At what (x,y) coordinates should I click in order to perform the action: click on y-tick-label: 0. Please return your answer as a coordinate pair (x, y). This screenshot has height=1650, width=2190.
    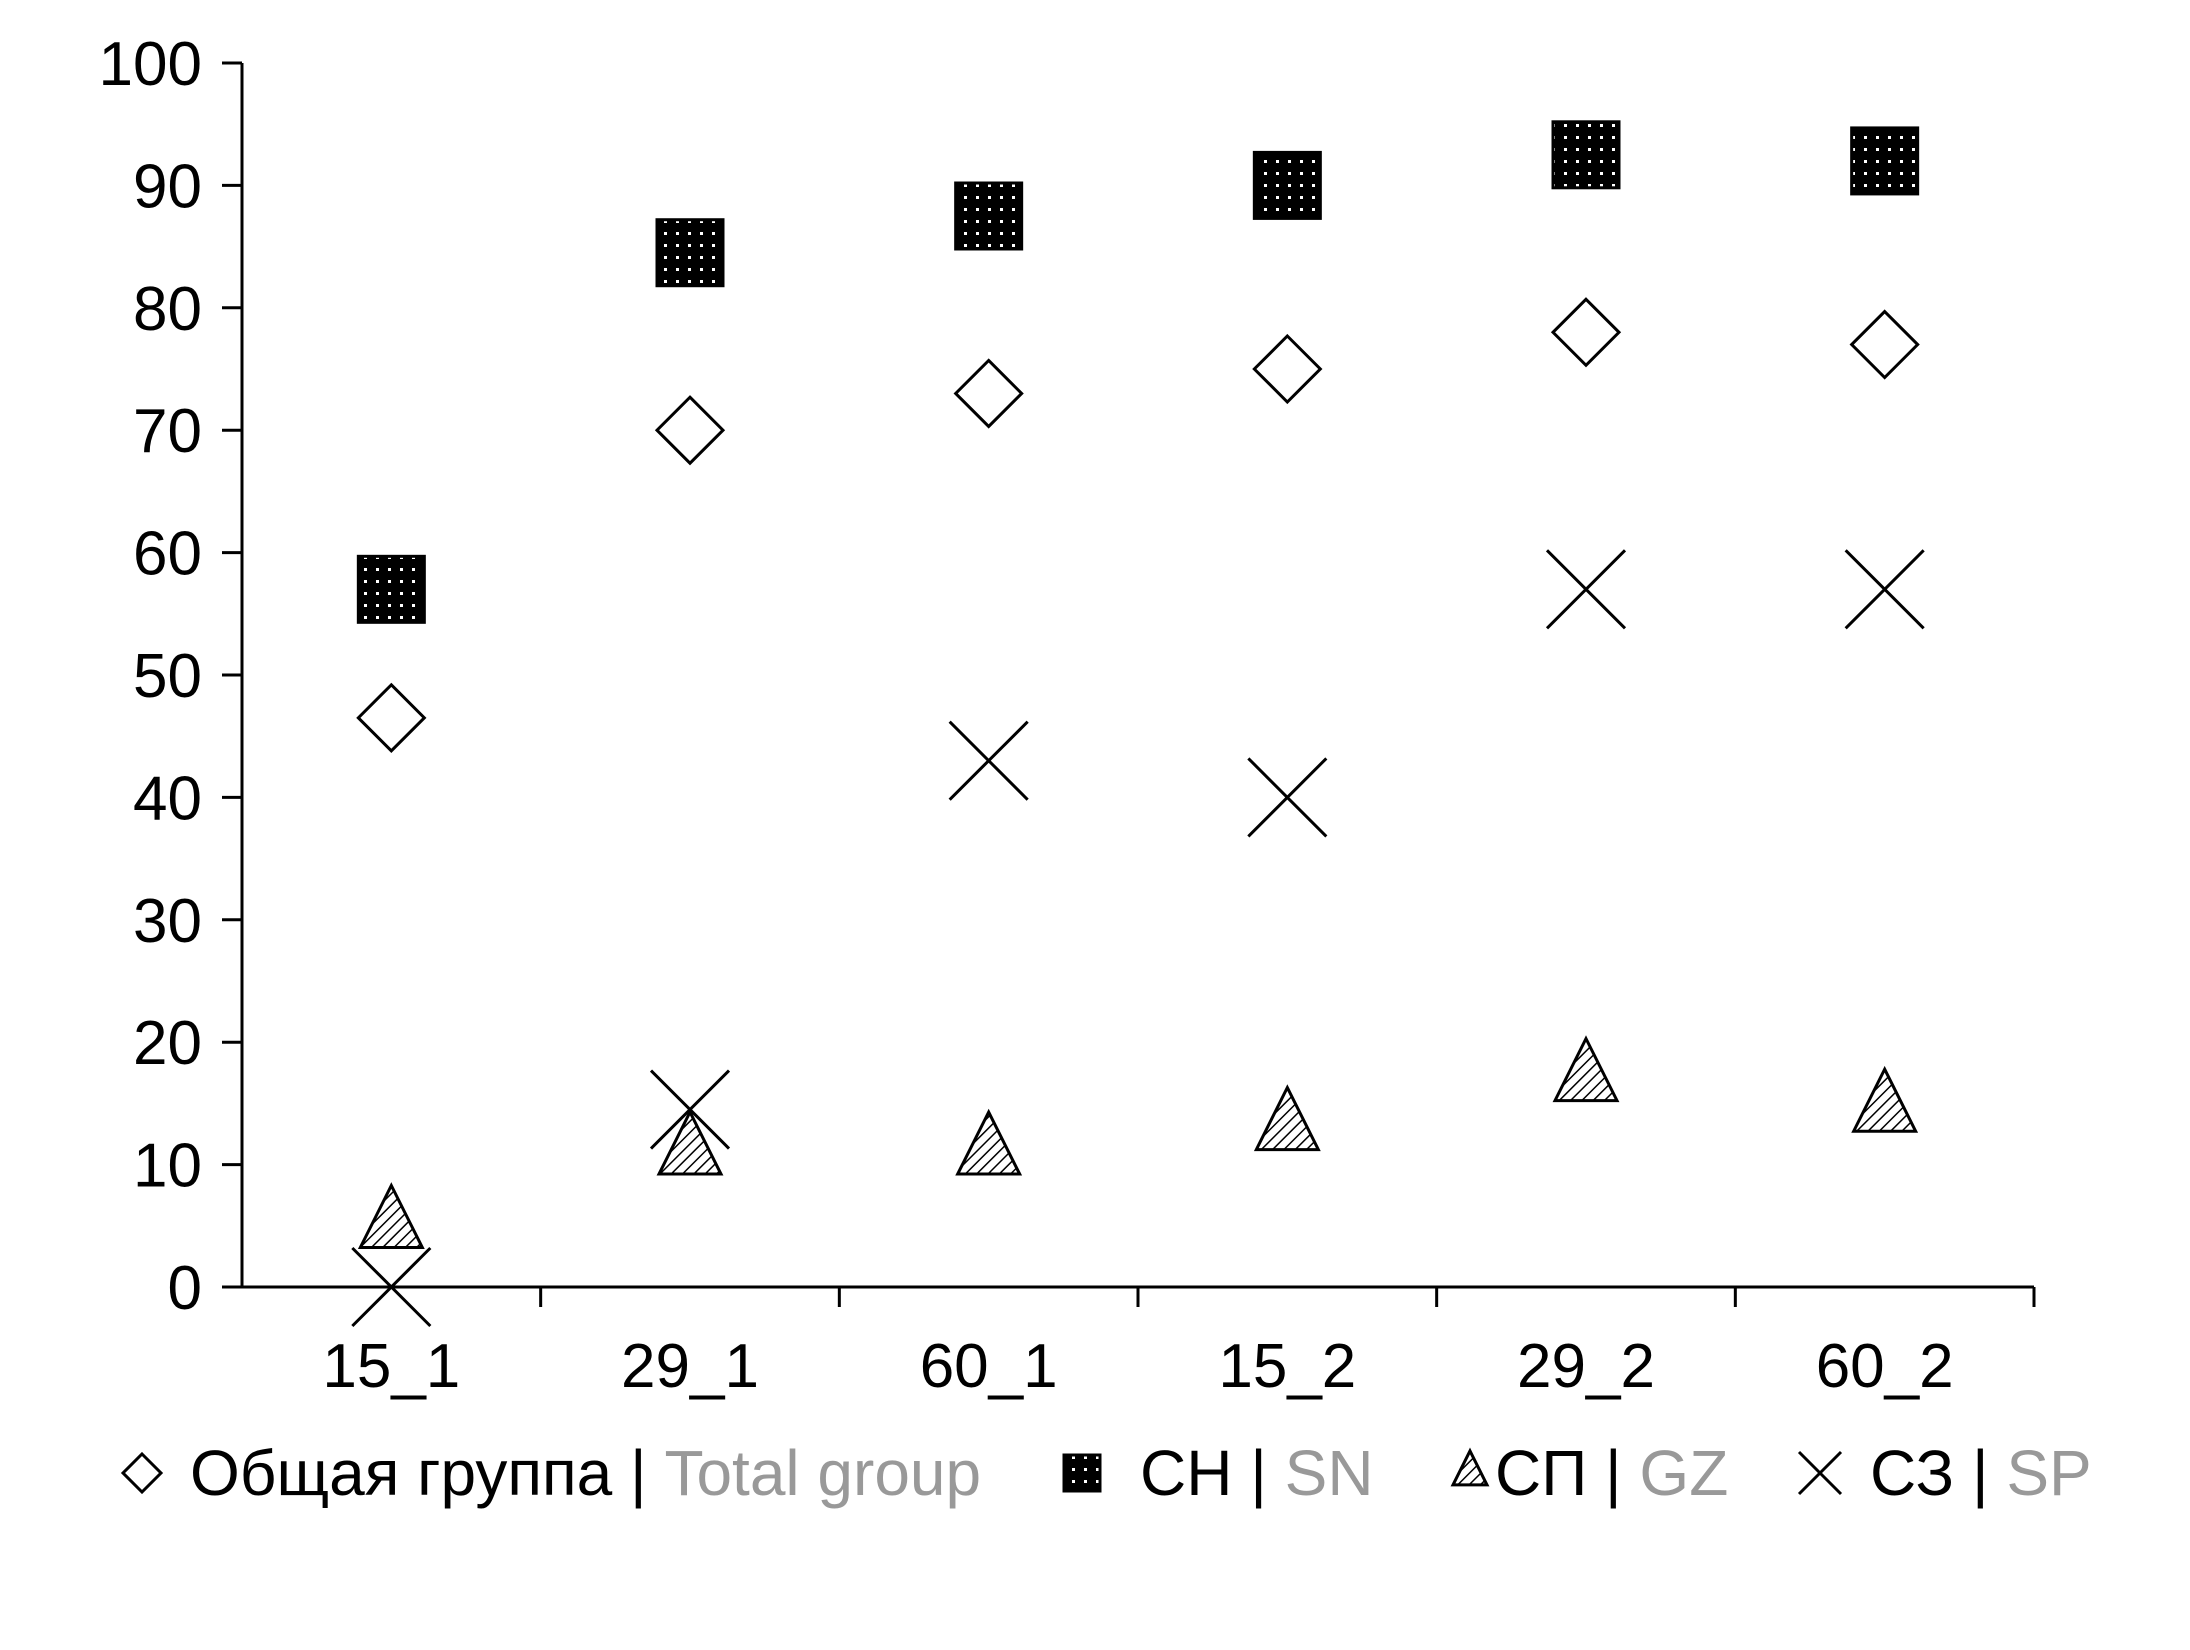
    Looking at the image, I should click on (185, 1288).